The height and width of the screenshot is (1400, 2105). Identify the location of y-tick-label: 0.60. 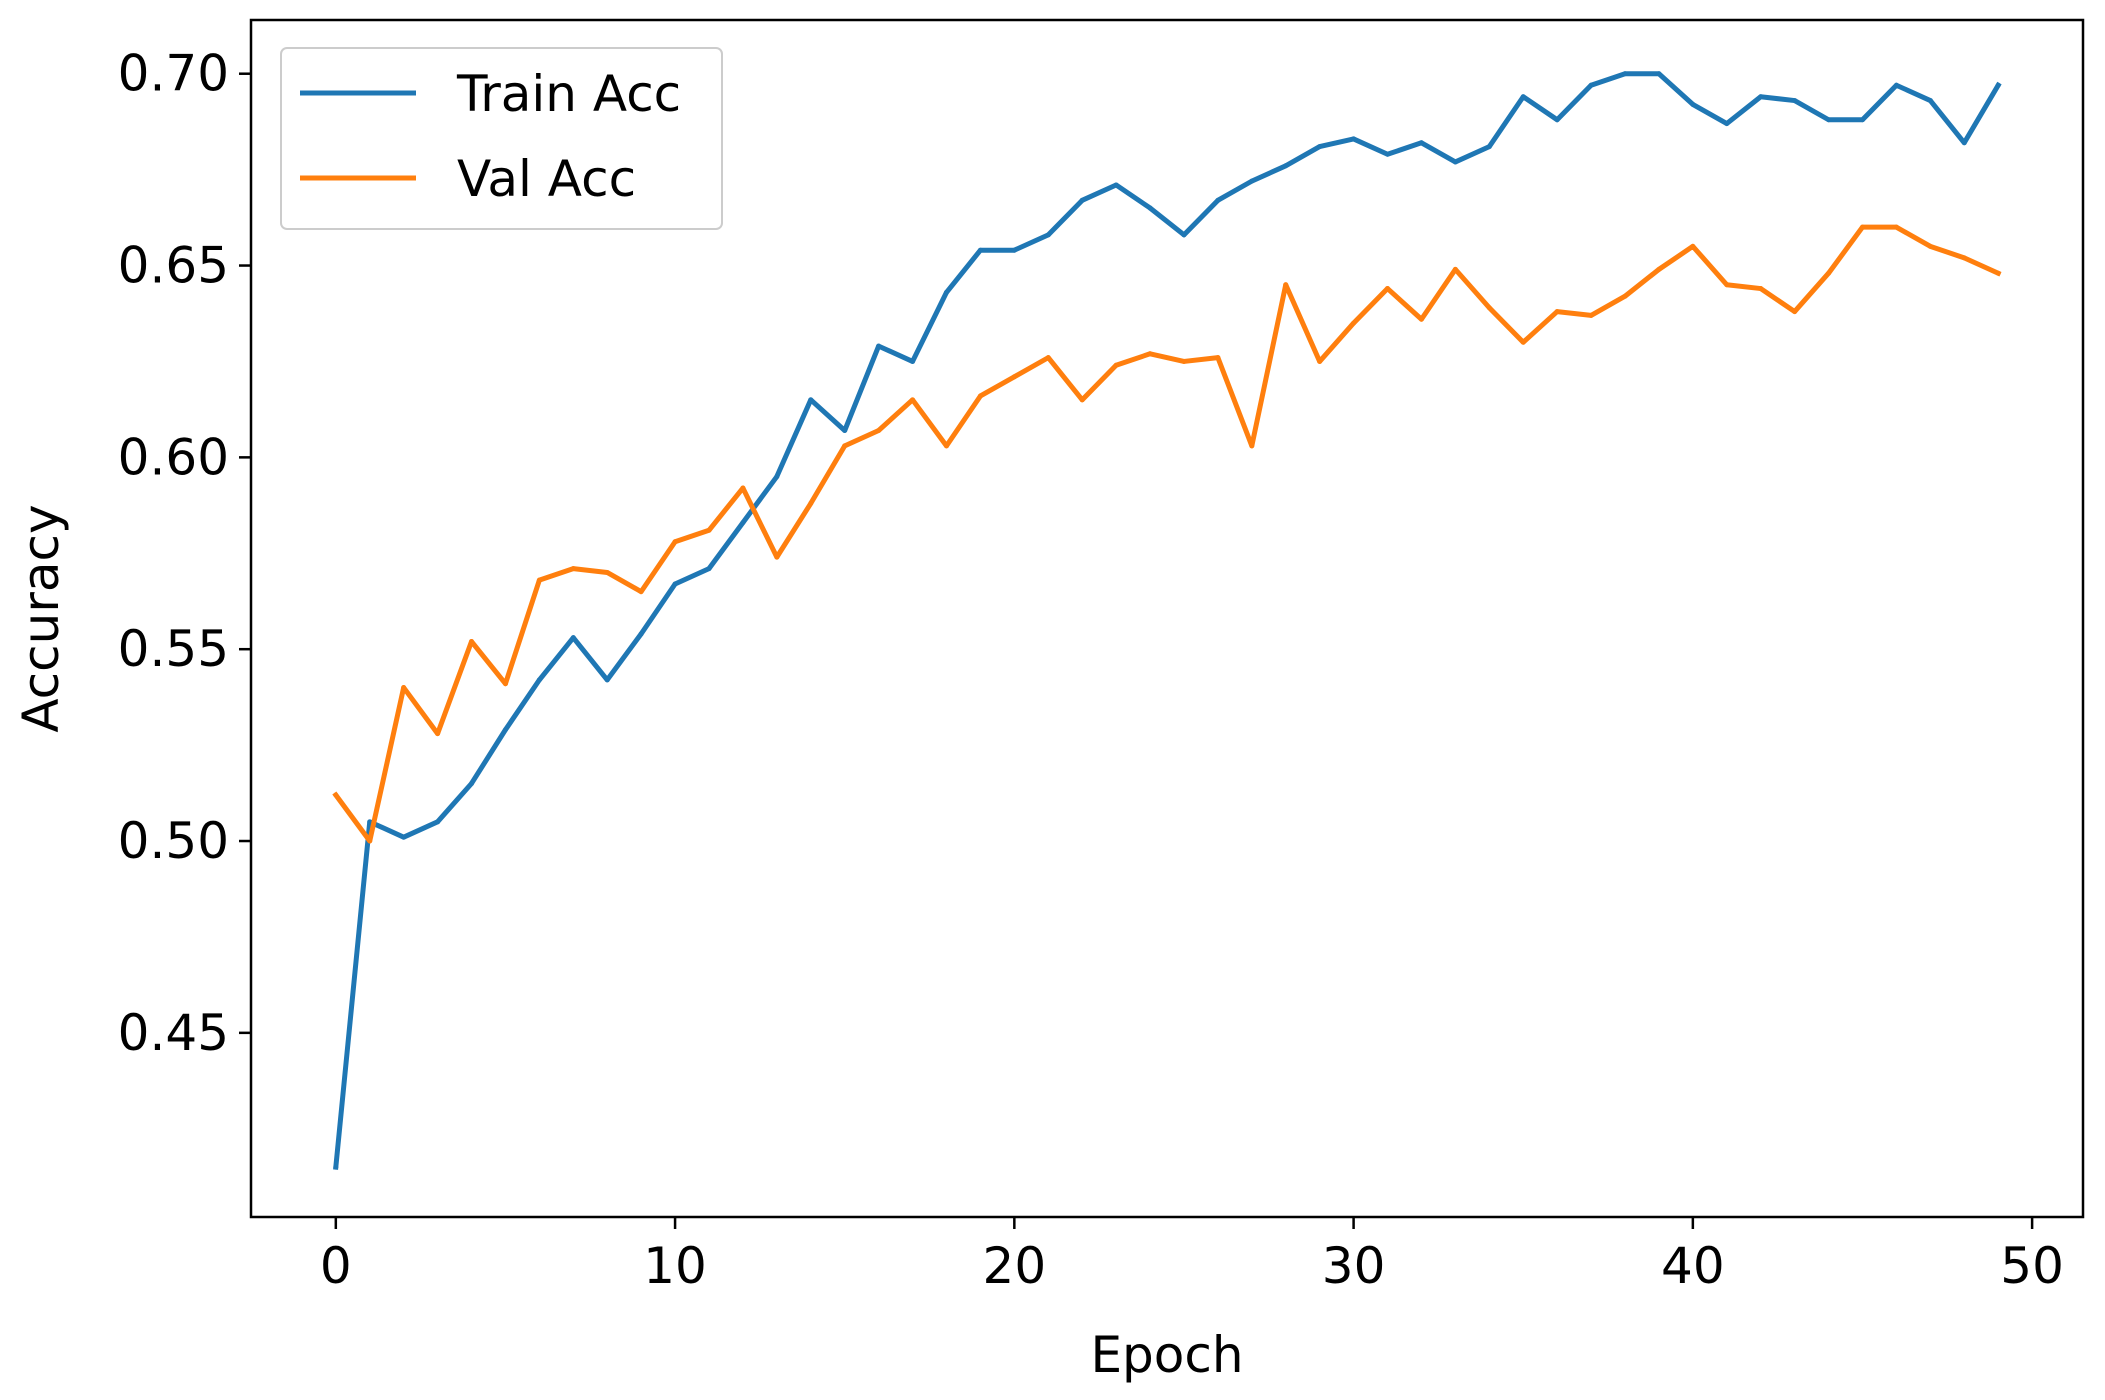
(173, 457).